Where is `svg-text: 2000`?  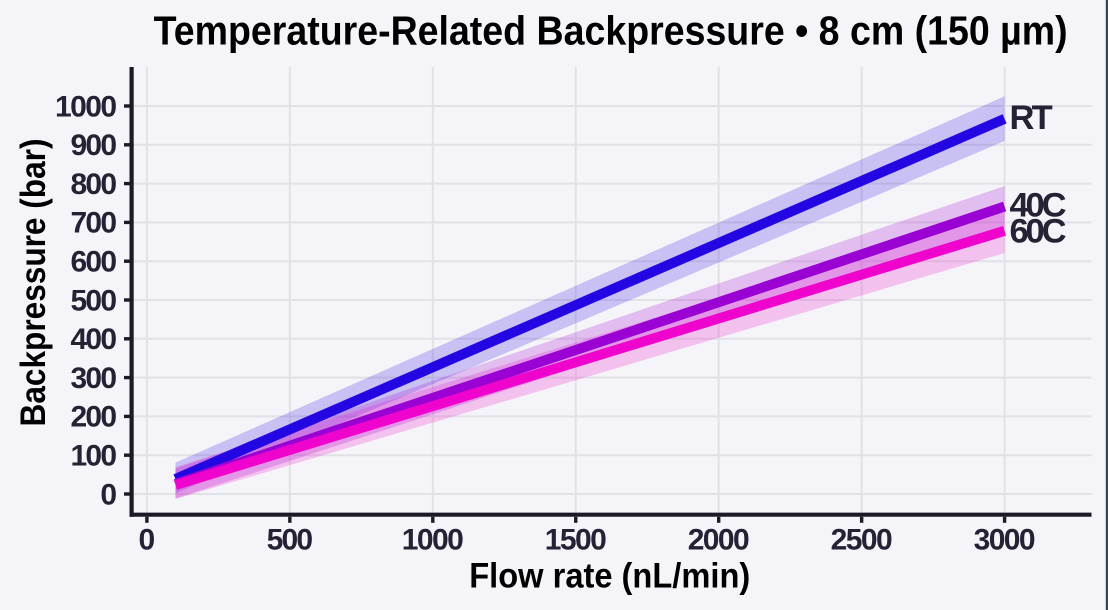
svg-text: 2000 is located at coordinates (719, 539).